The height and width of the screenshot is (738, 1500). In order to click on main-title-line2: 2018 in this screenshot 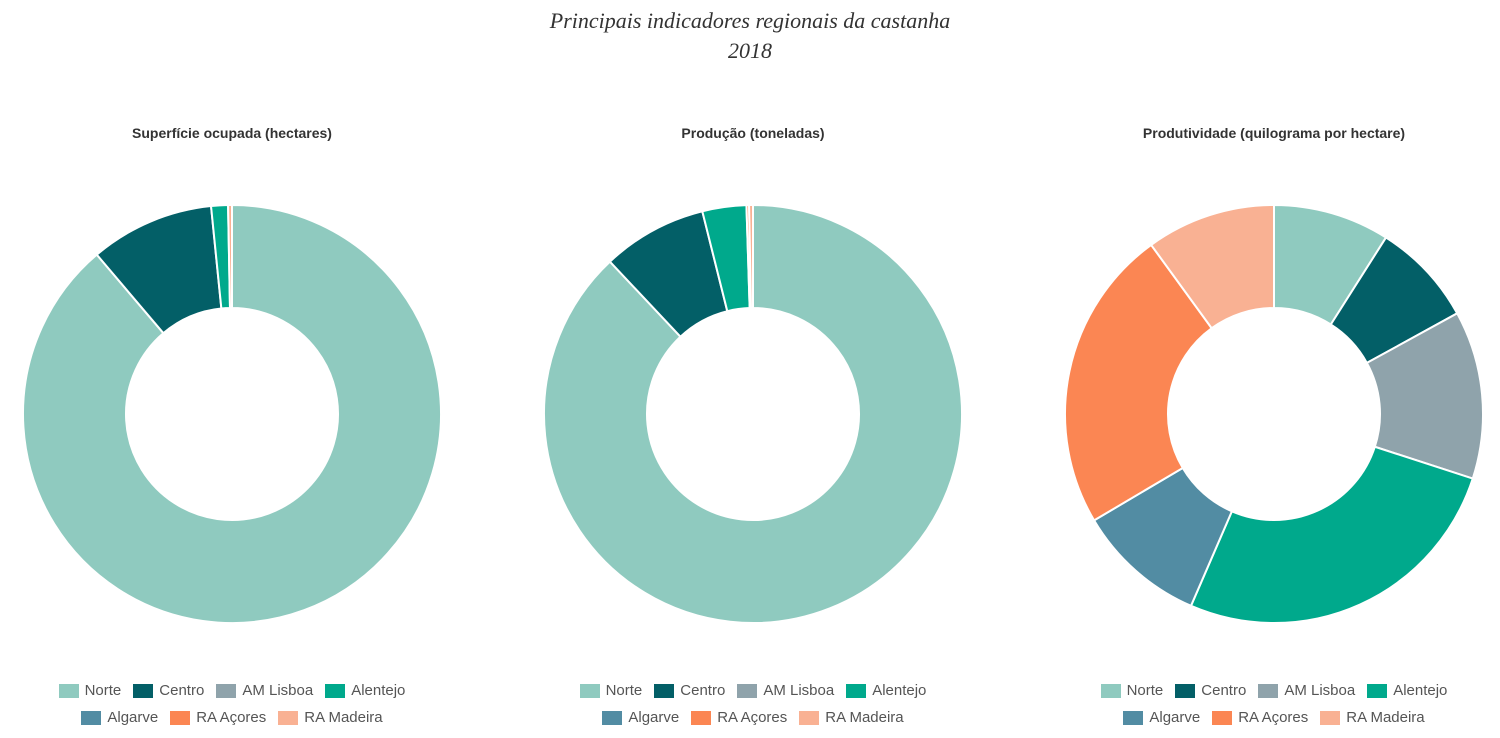, I will do `click(750, 50)`.